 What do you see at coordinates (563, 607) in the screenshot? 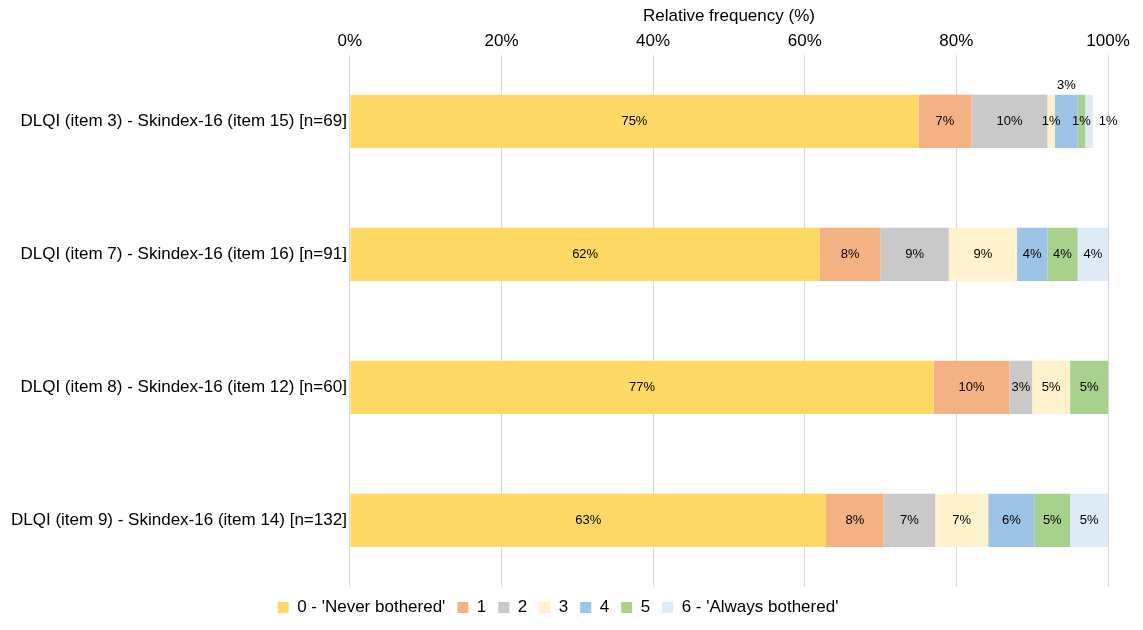
I see `legend-label: 3` at bounding box center [563, 607].